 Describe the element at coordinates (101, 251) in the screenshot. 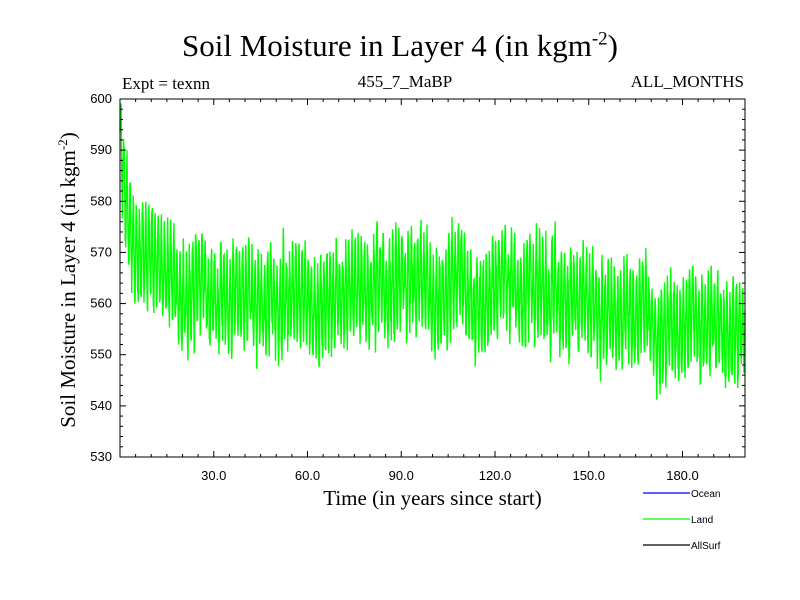

I see `y-tick-label: 570` at that location.